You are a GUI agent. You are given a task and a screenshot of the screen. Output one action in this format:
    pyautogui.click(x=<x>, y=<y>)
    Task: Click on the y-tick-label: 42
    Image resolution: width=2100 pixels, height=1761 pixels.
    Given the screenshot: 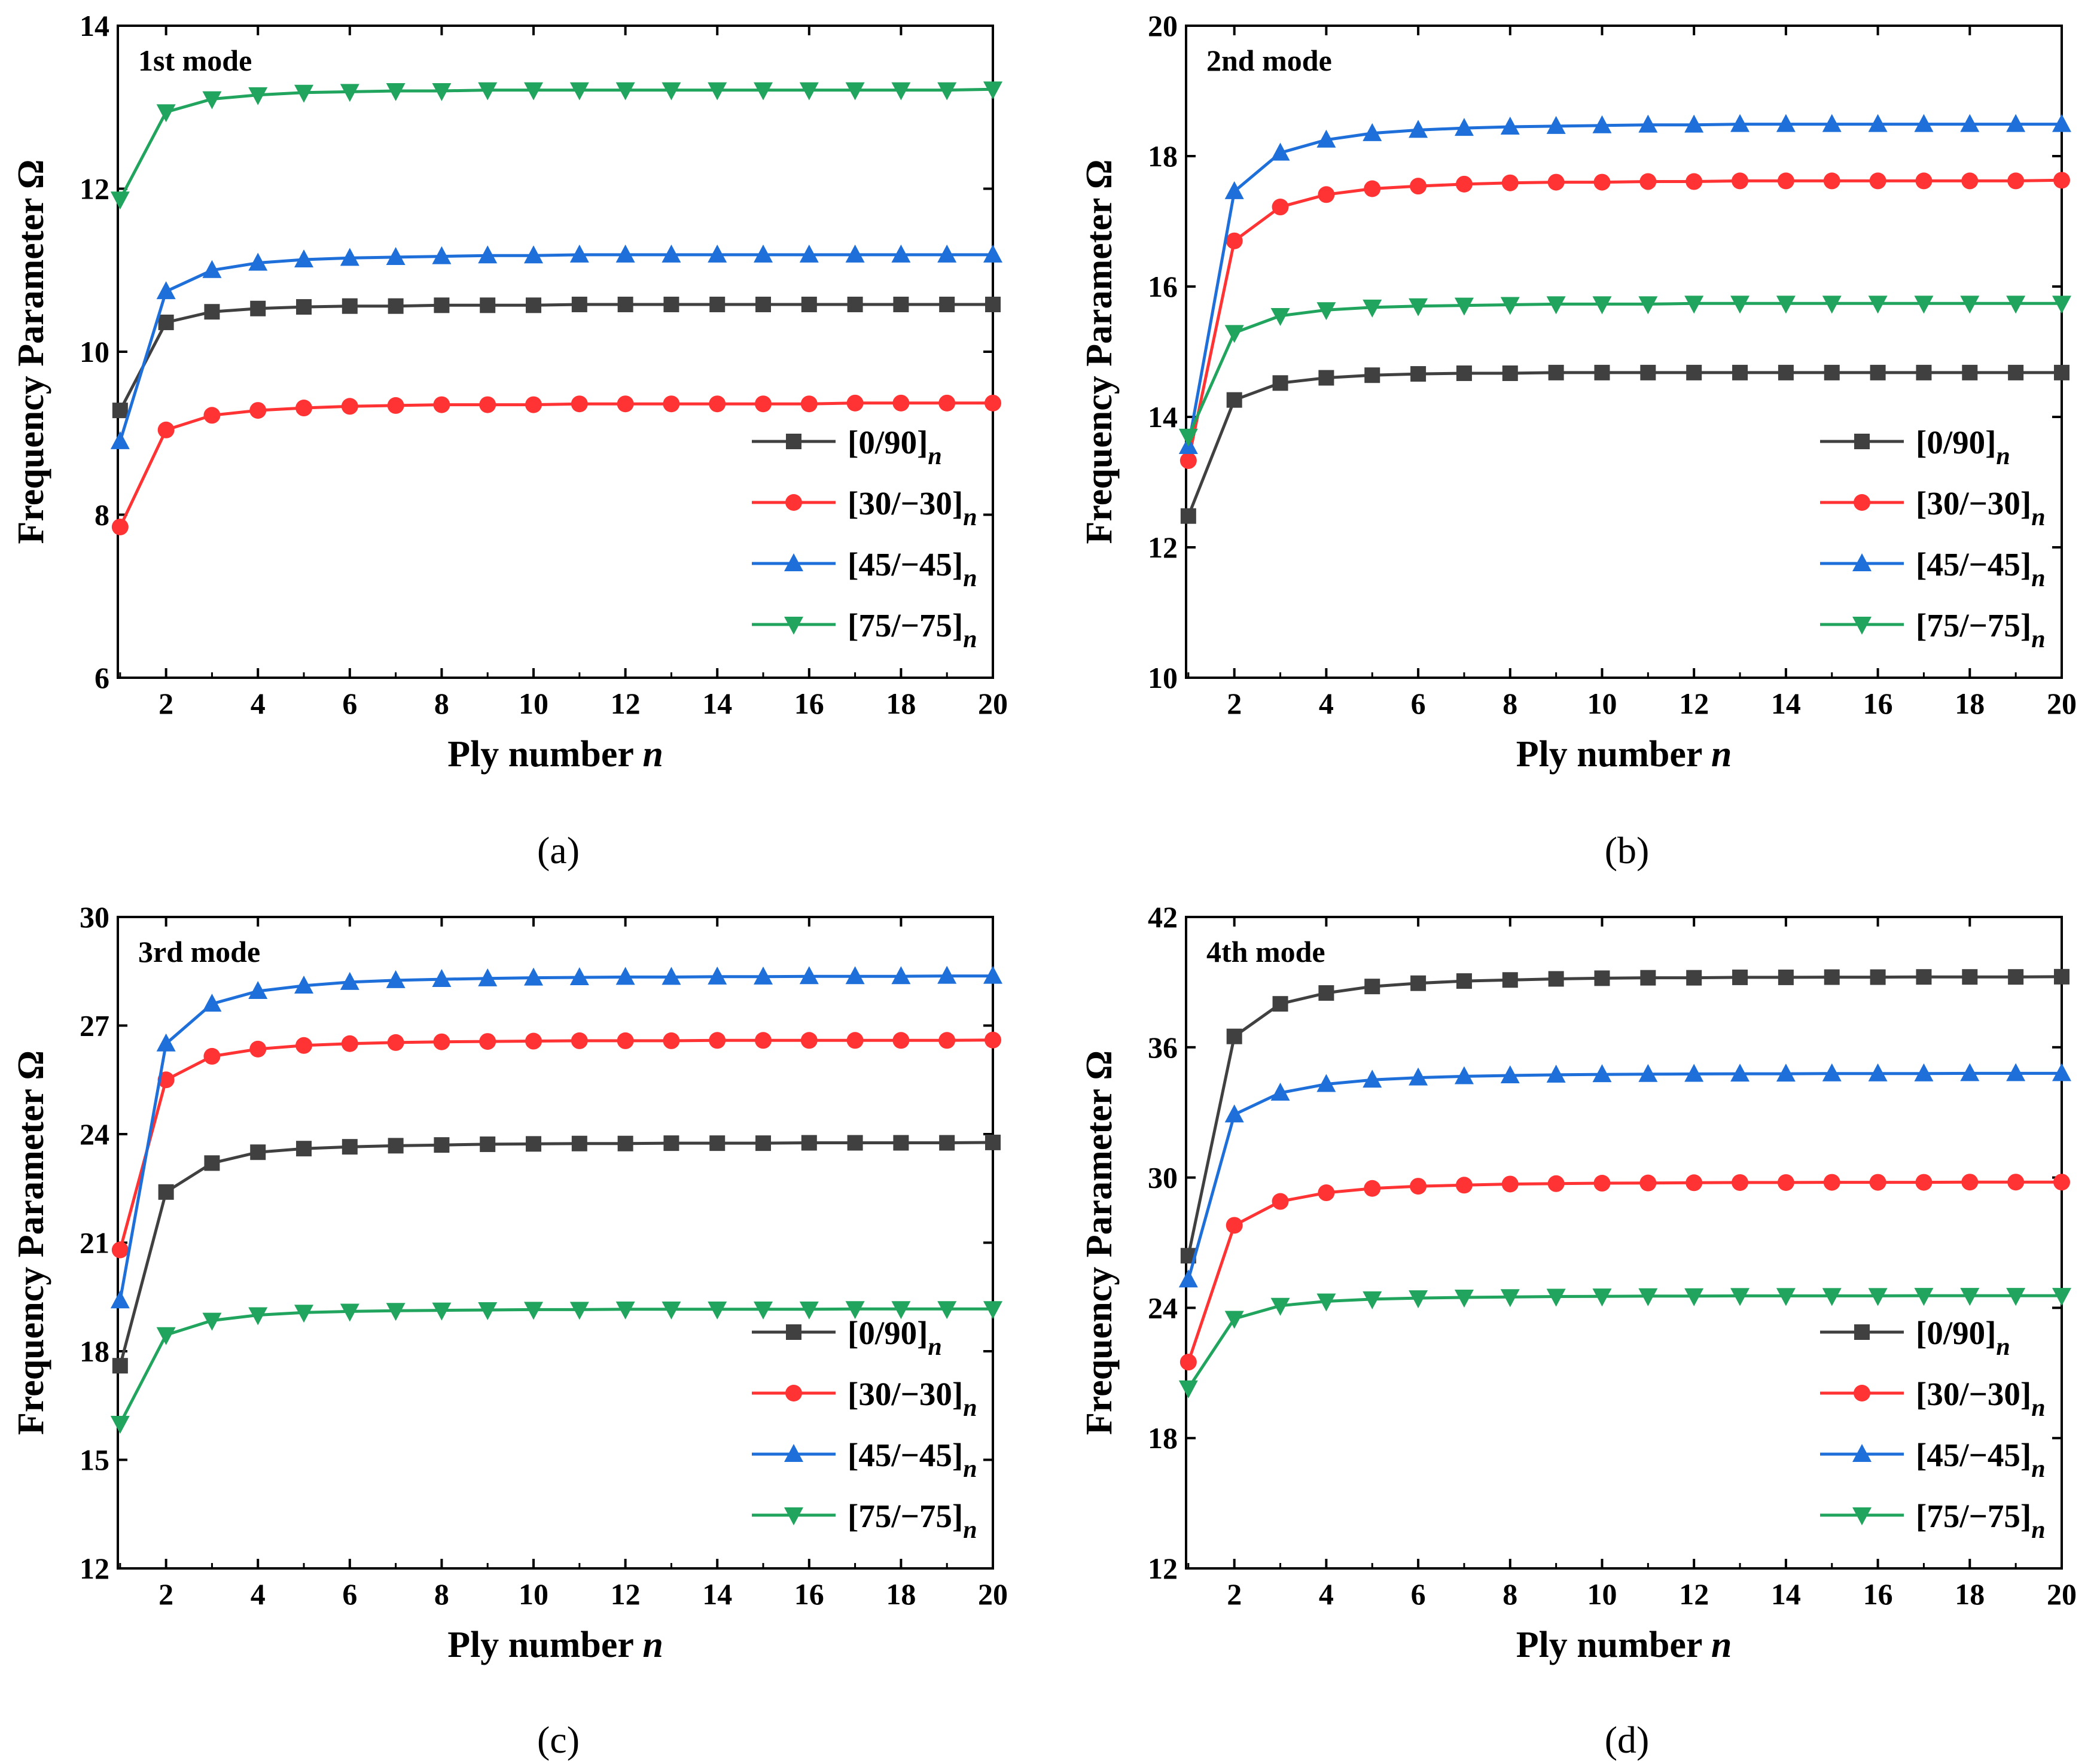 What is the action you would take?
    pyautogui.click(x=1163, y=917)
    